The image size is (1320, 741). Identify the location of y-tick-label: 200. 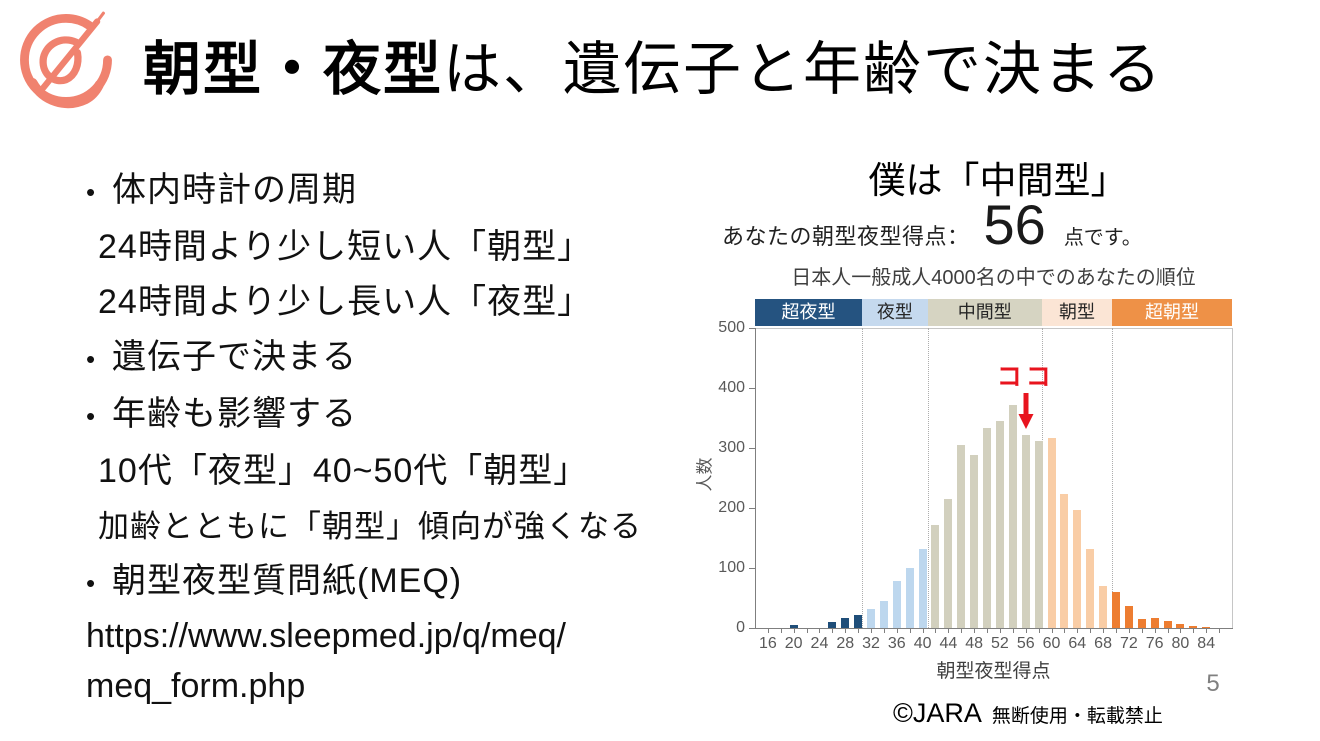
(731, 507).